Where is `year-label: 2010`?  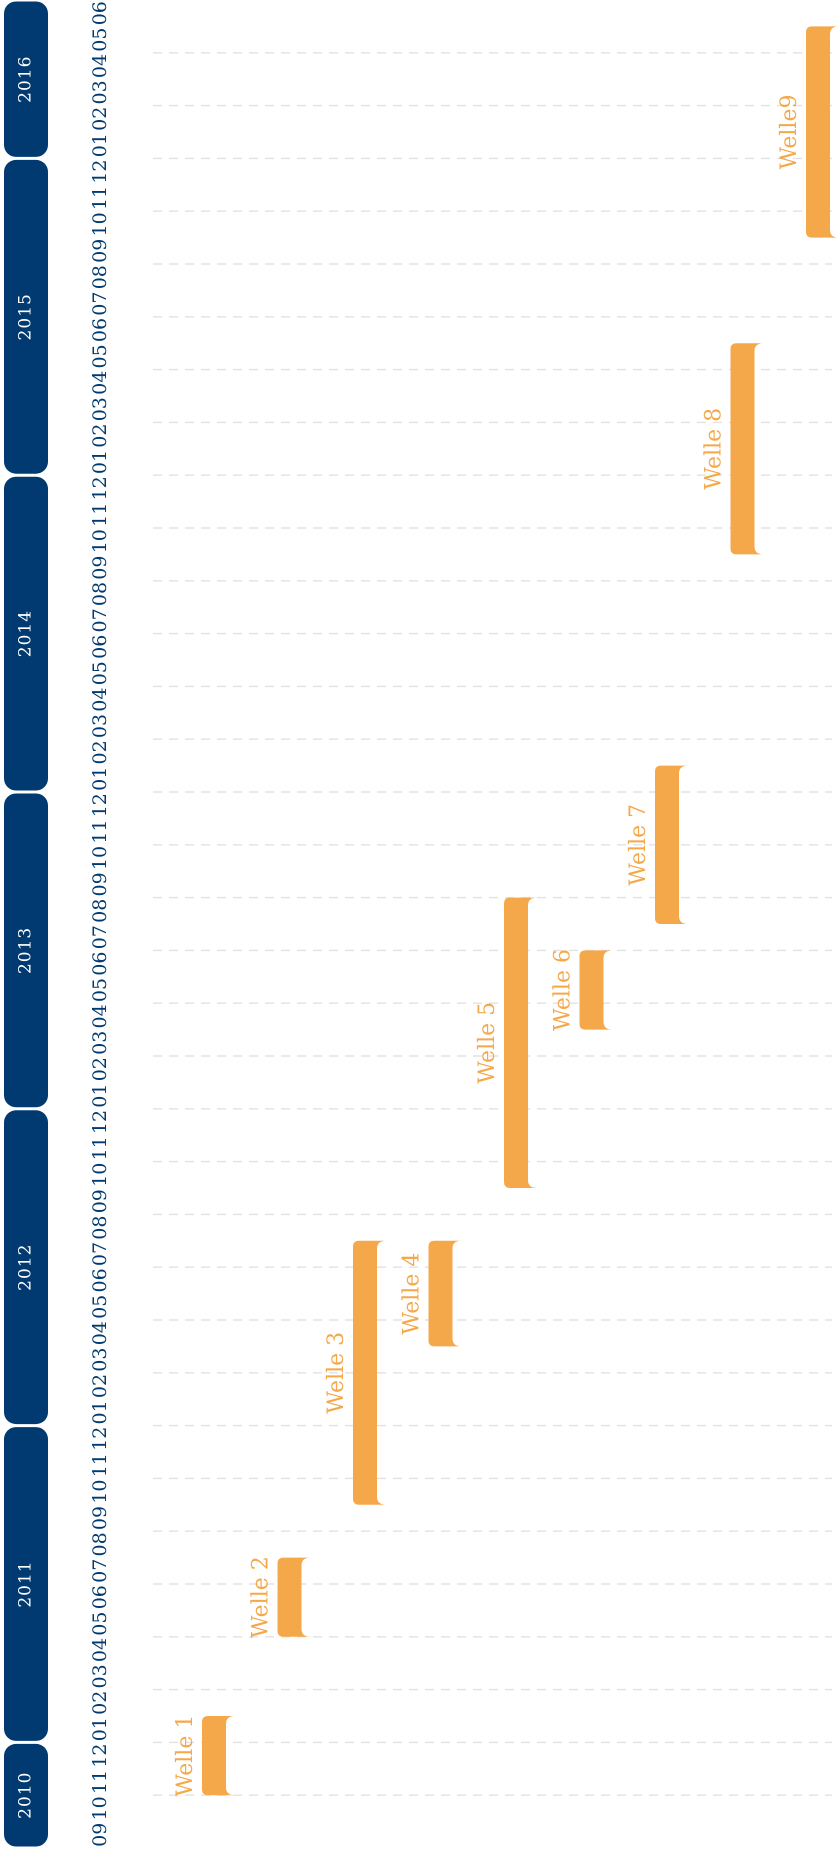 year-label: 2010 is located at coordinates (26, 1795).